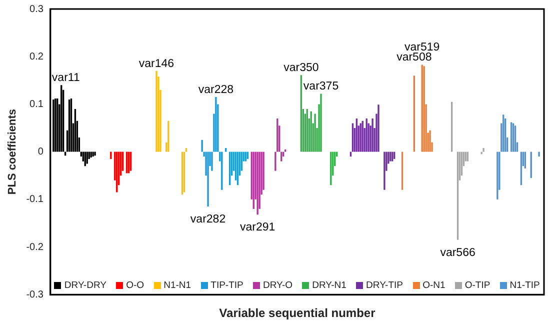  What do you see at coordinates (321, 86) in the screenshot?
I see `annotation: var375` at bounding box center [321, 86].